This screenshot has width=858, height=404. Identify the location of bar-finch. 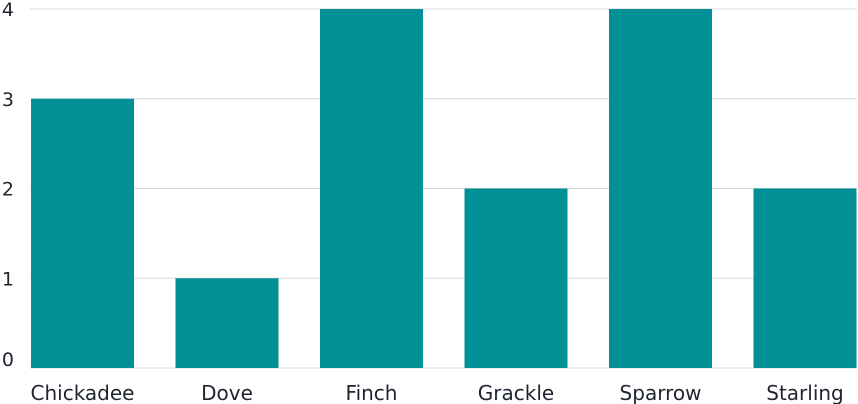
(371, 188).